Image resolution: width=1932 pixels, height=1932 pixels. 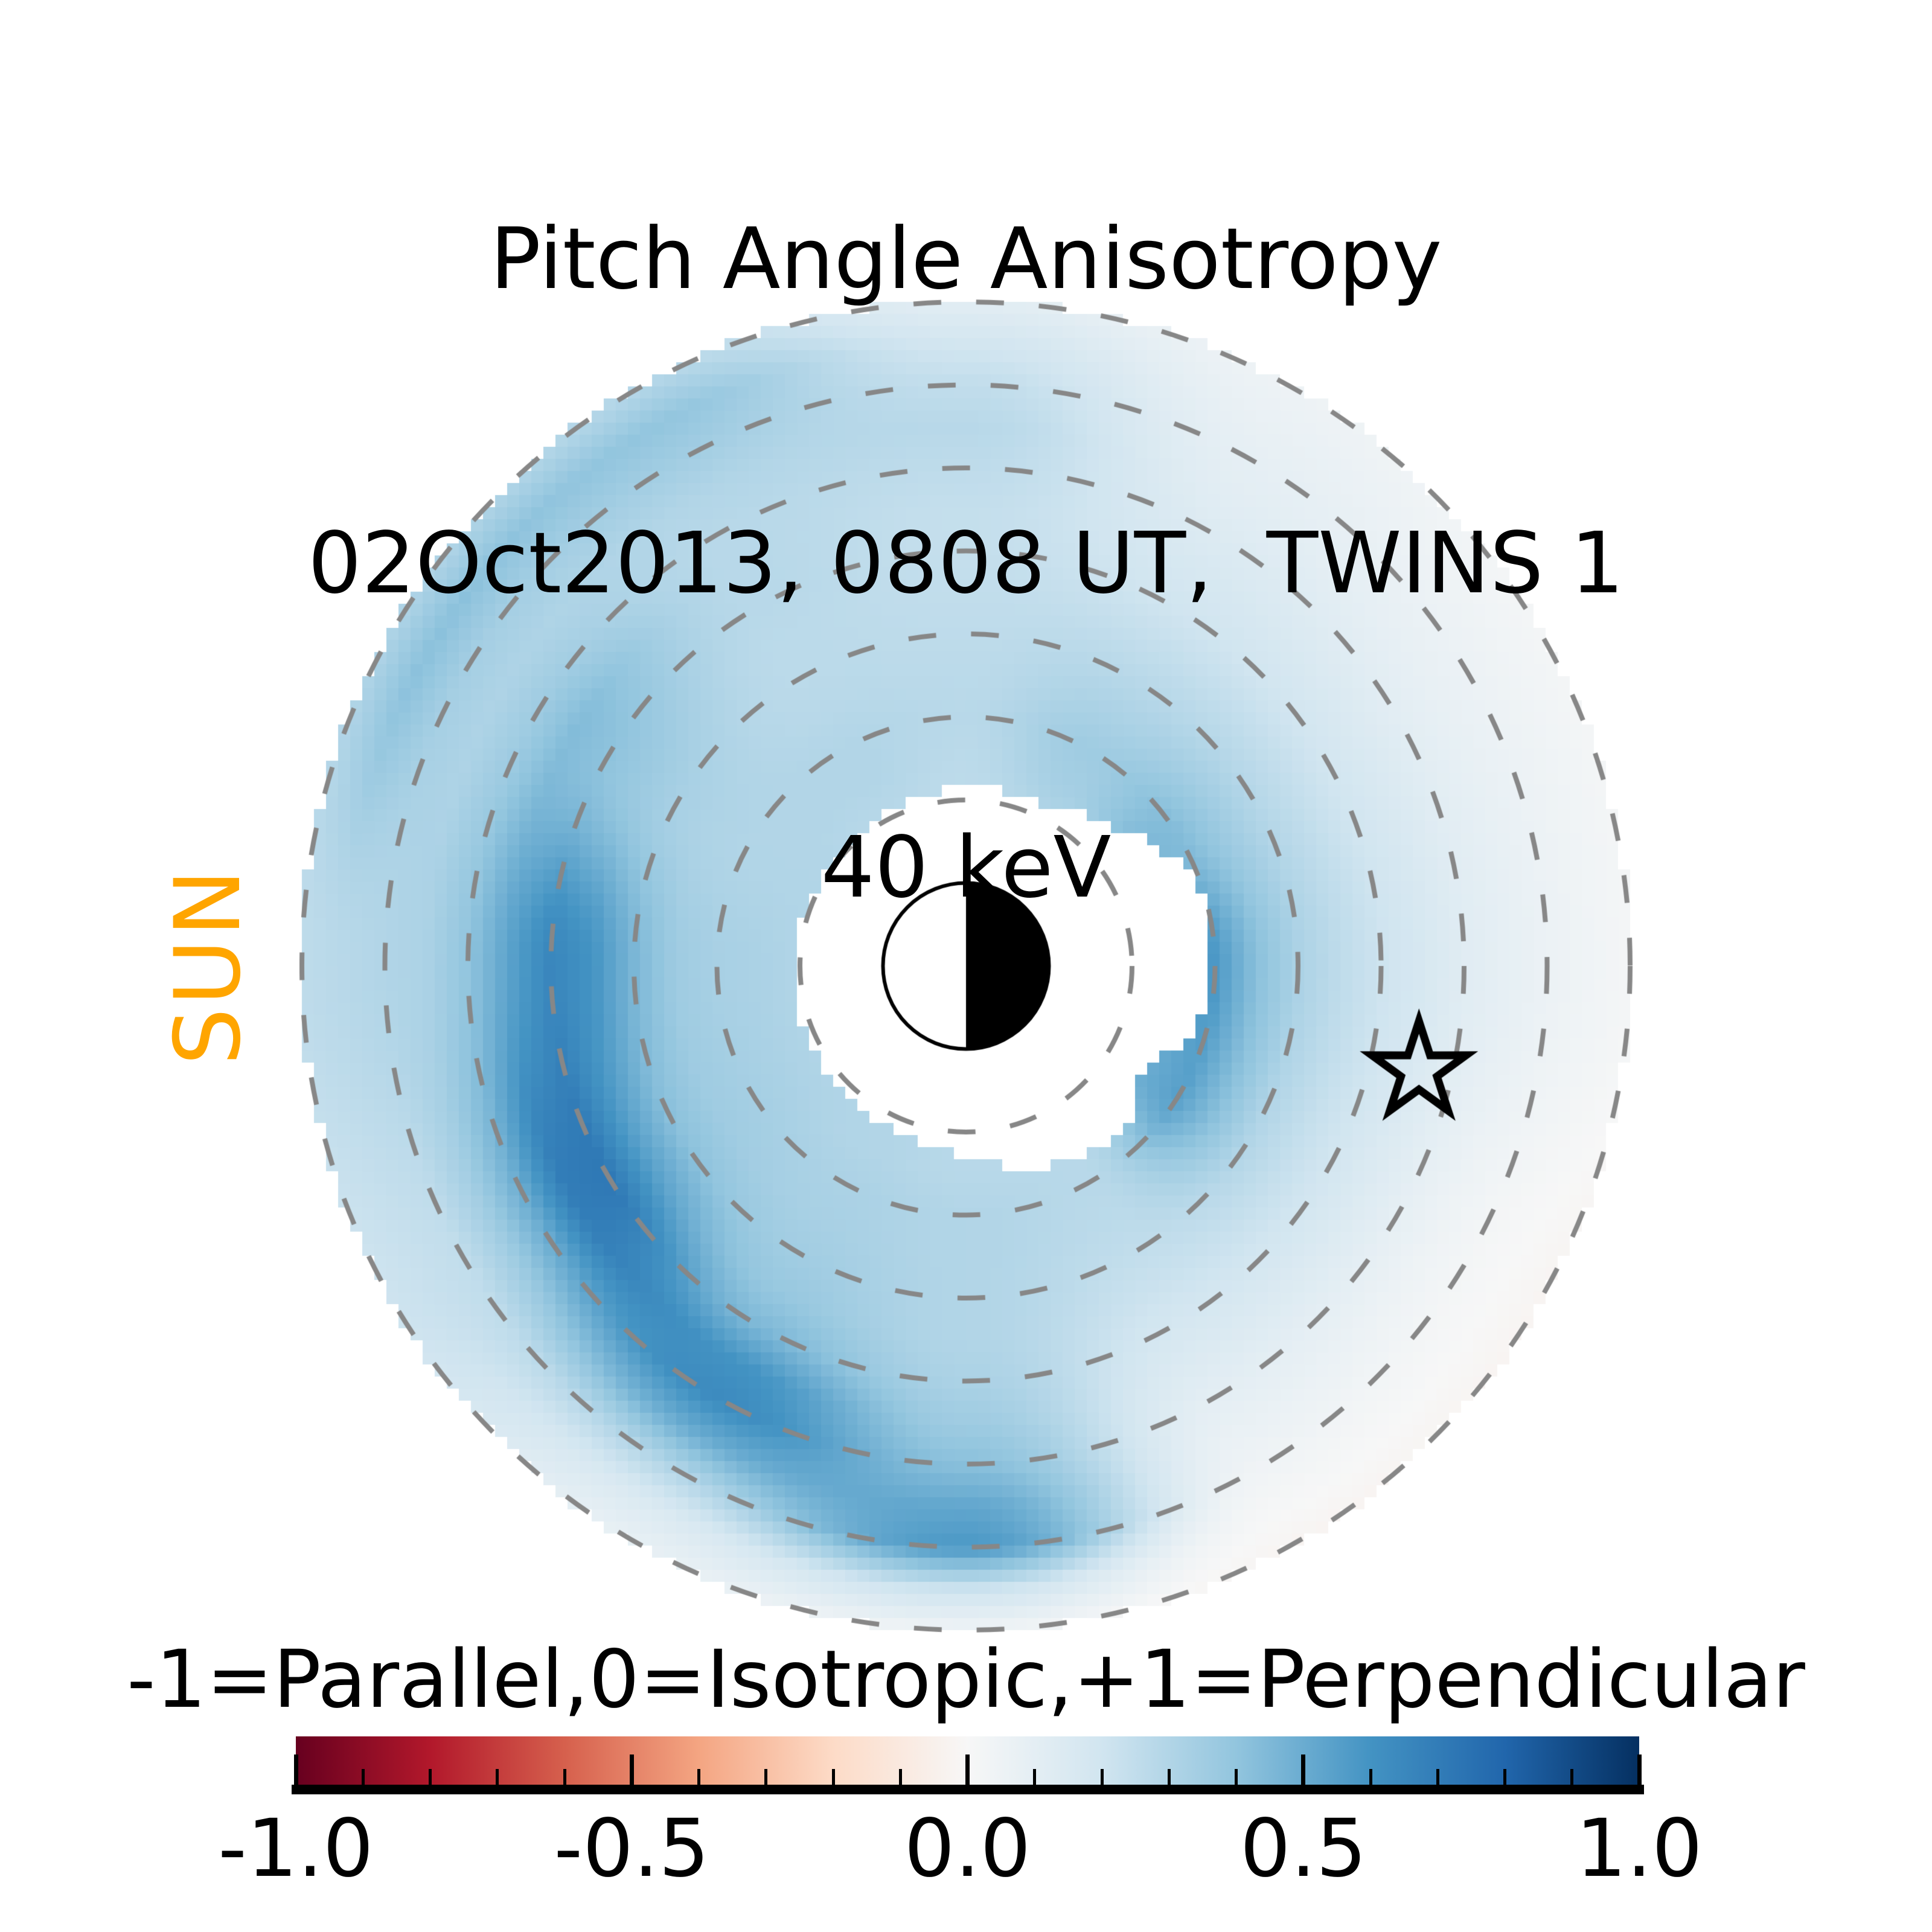 What do you see at coordinates (968, 1790) in the screenshot?
I see `colorbar-axis-spine` at bounding box center [968, 1790].